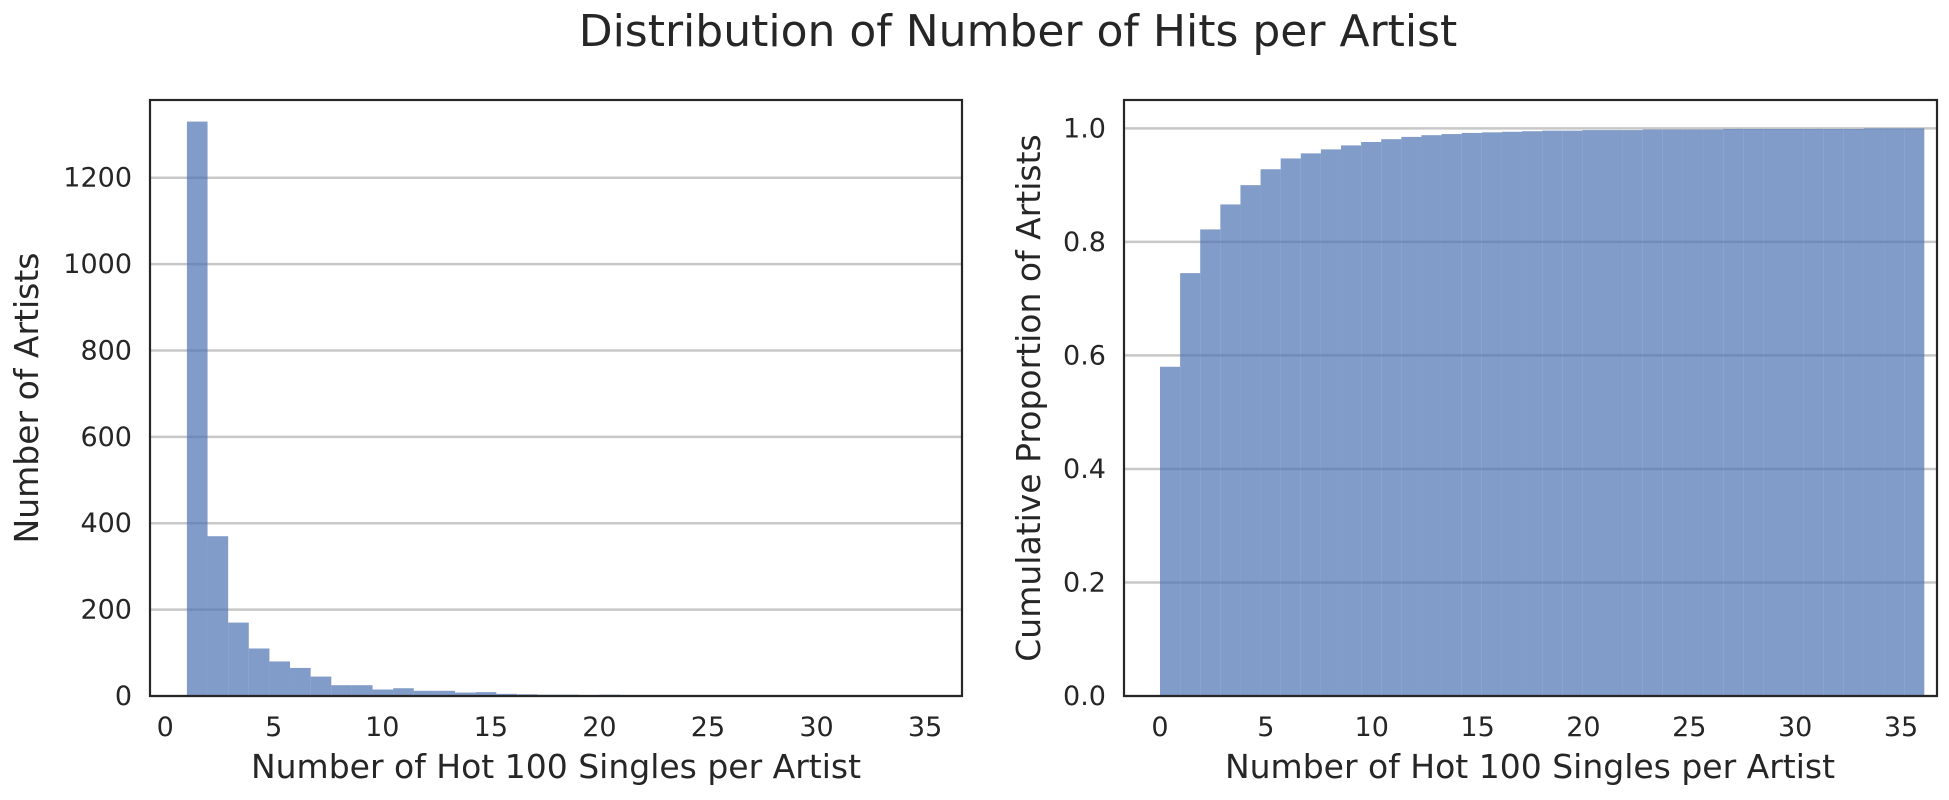 The width and height of the screenshot is (1949, 800). Describe the element at coordinates (556, 766) in the screenshot. I see `histogram-x-axis-label: Number of Hot 100 Singles per Artist` at that location.